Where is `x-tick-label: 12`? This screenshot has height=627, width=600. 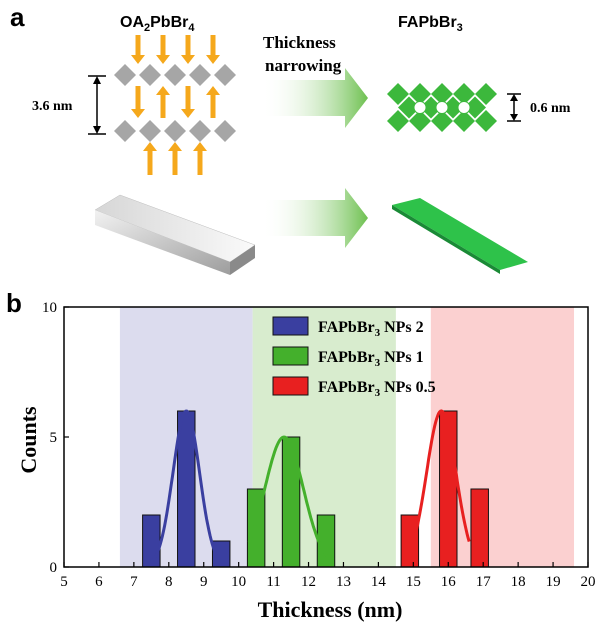 x-tick-label: 12 is located at coordinates (308, 582).